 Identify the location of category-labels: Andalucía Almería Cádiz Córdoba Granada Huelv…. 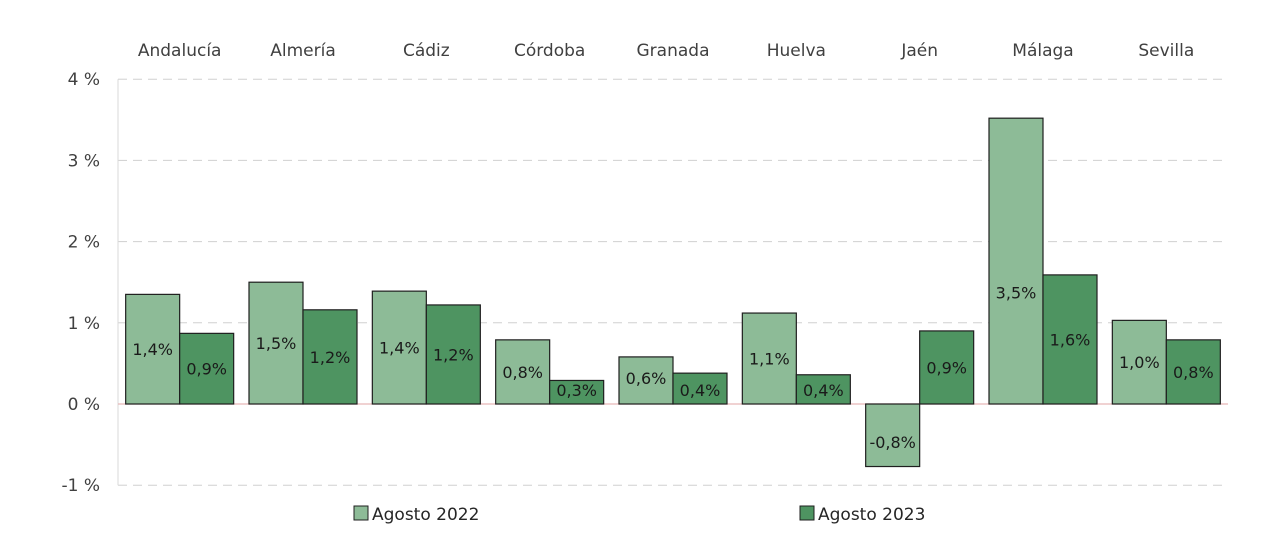
(666, 51).